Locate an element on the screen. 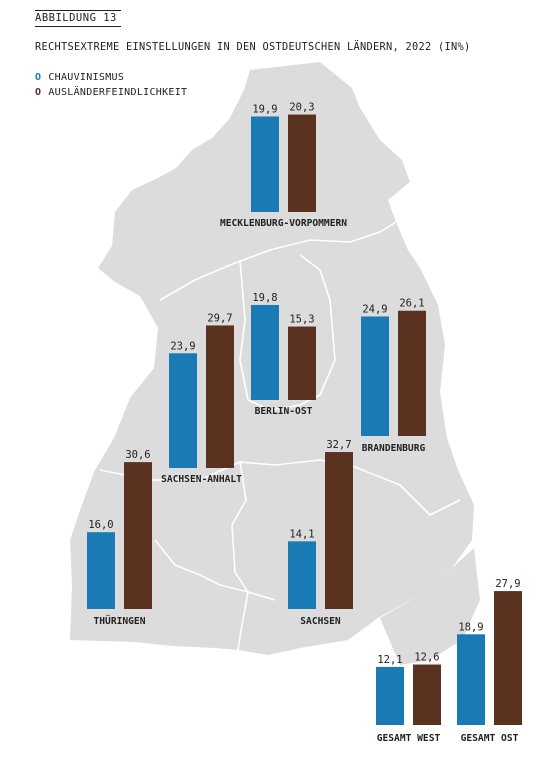  legend-item-auslaenderfeindlichkeit: O AUSLÄNDERFEINDLICHKEIT is located at coordinates (111, 92).